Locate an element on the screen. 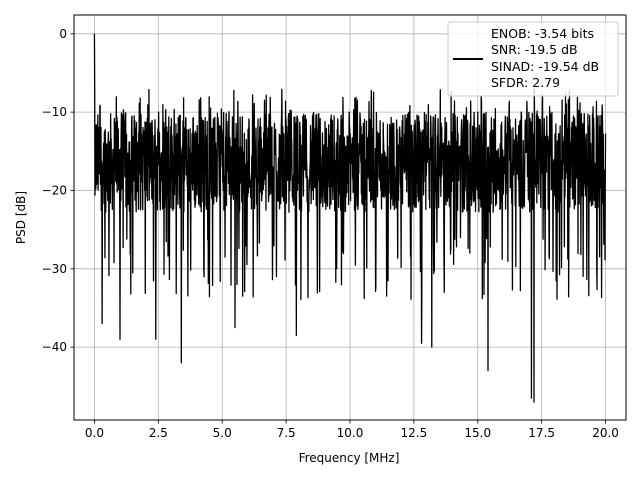  x-tick-label: 17.5 is located at coordinates (541, 433).